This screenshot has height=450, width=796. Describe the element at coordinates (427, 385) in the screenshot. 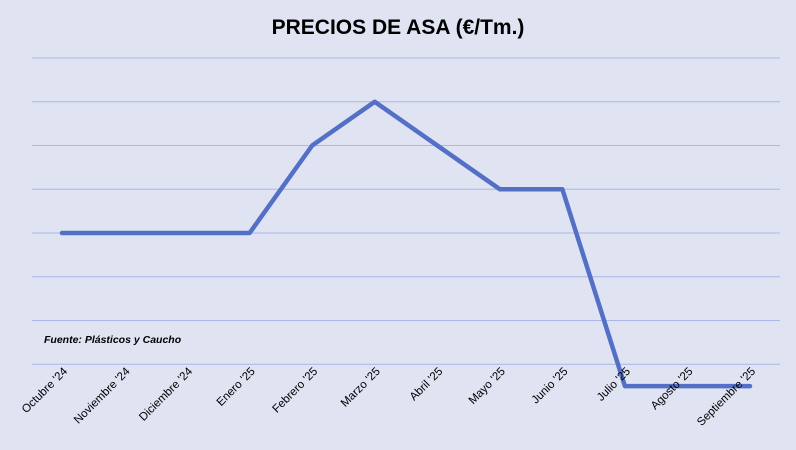

I see `x-tick-label: Abril '25` at that location.